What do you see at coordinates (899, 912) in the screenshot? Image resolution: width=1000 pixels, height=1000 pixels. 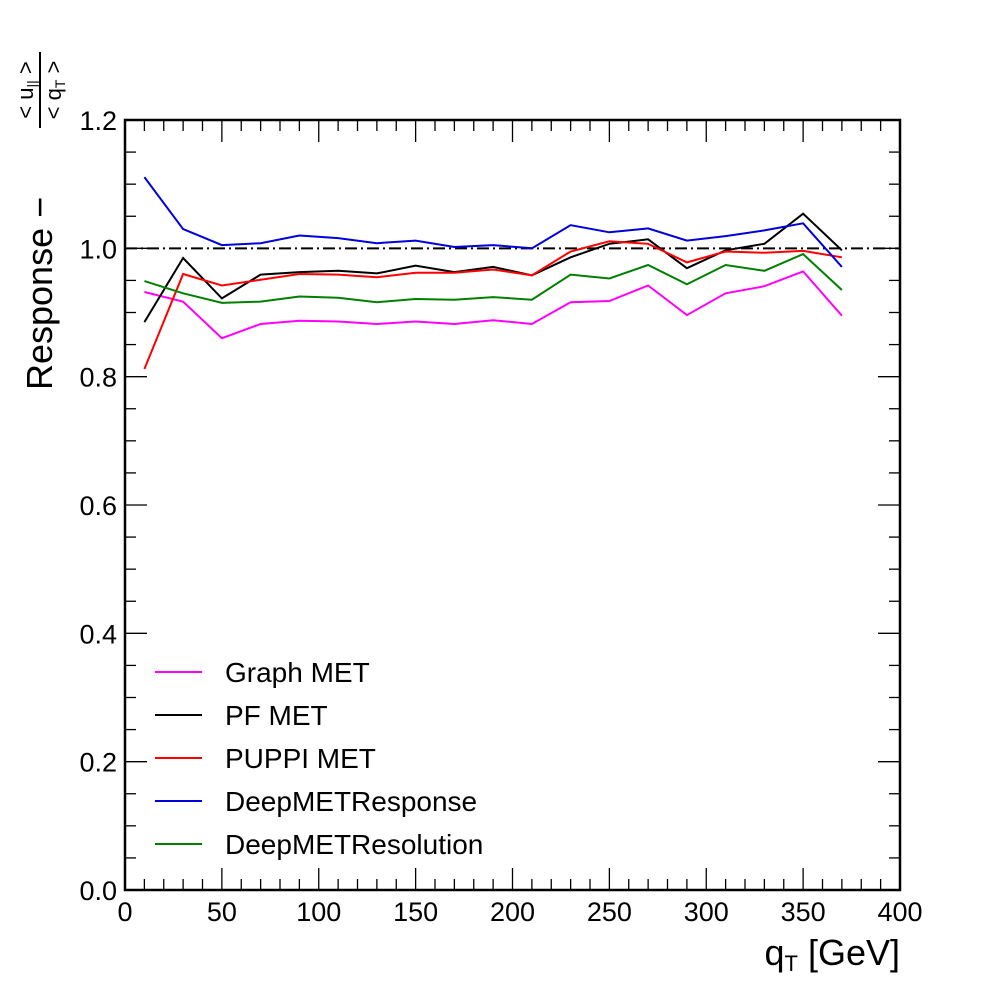 I see `x-tick-label: 400` at bounding box center [899, 912].